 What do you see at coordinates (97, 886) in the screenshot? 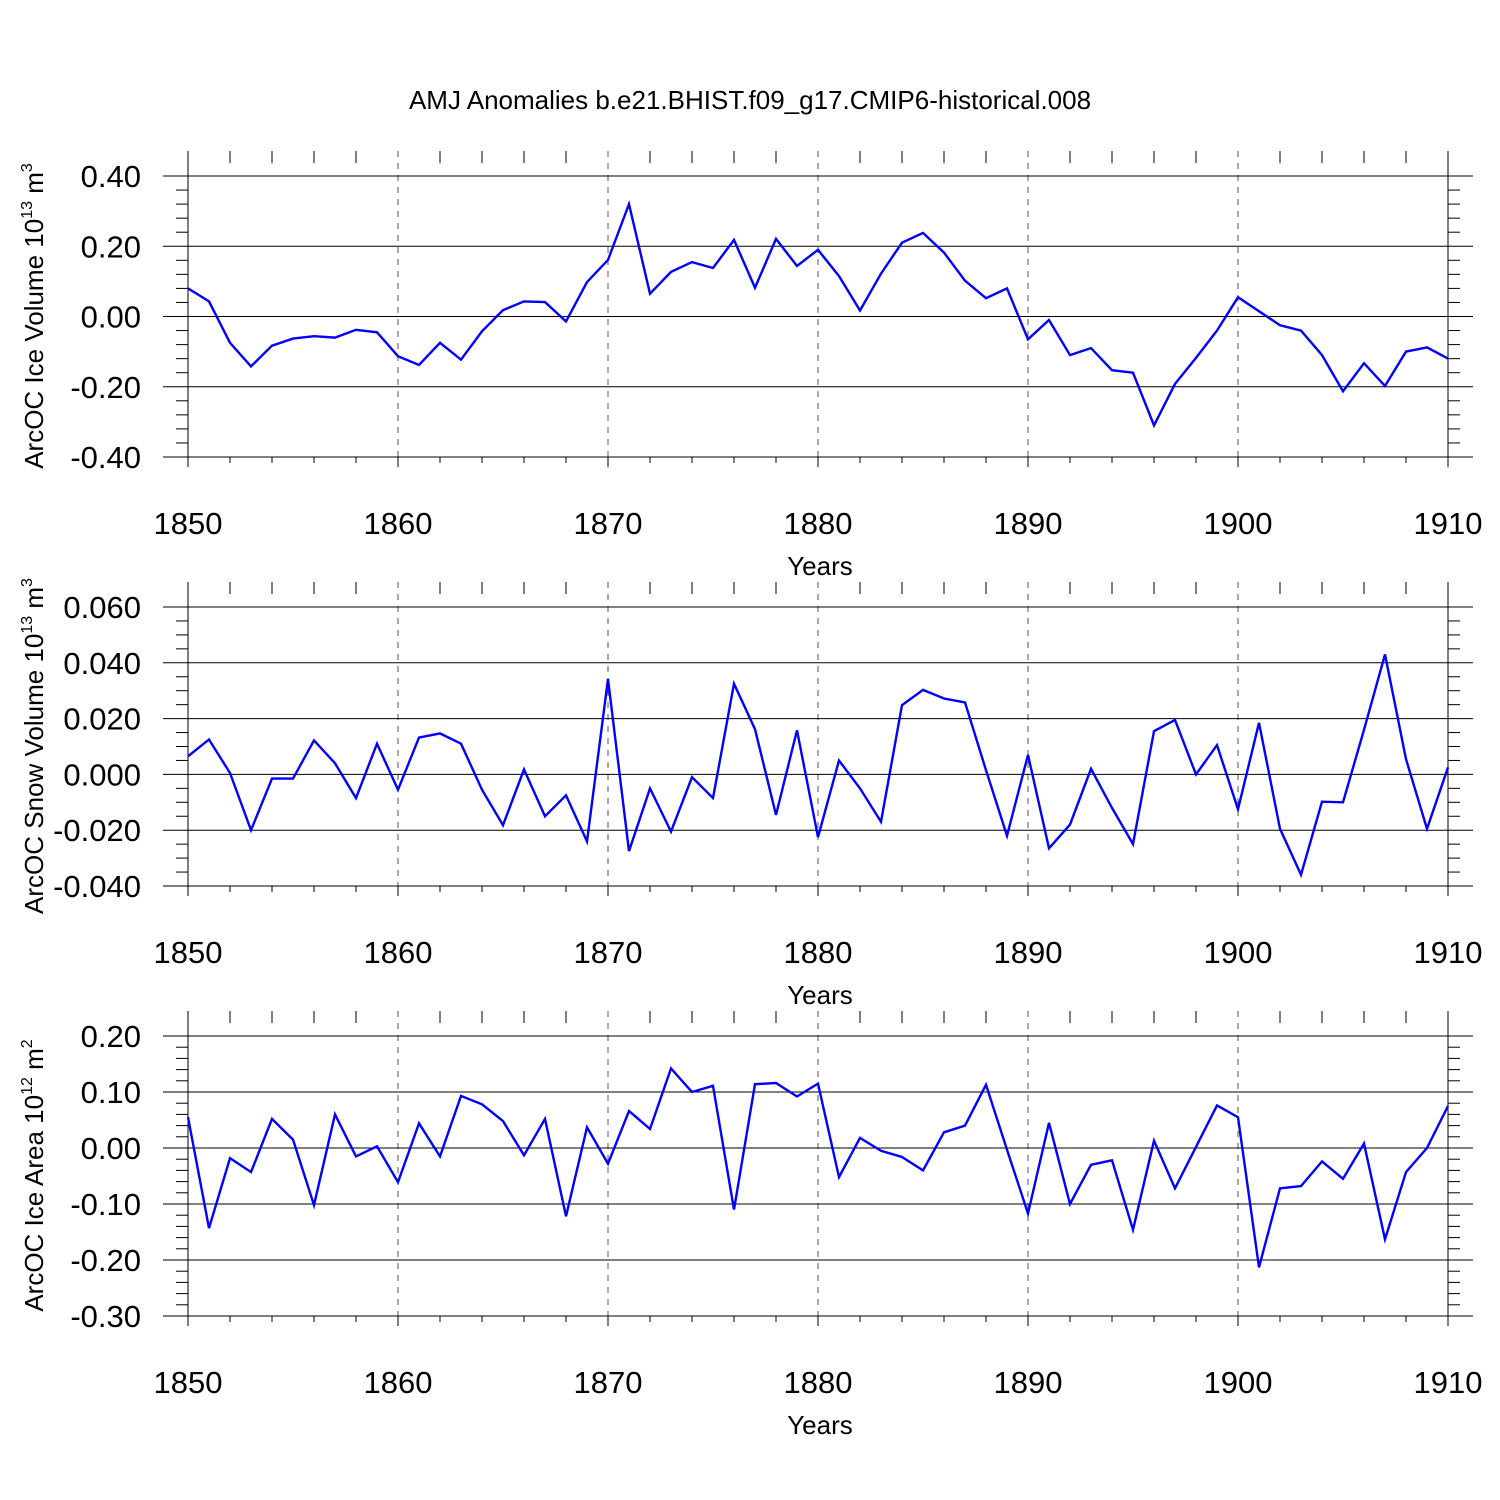
I see `y-tick-label: -0.040` at bounding box center [97, 886].